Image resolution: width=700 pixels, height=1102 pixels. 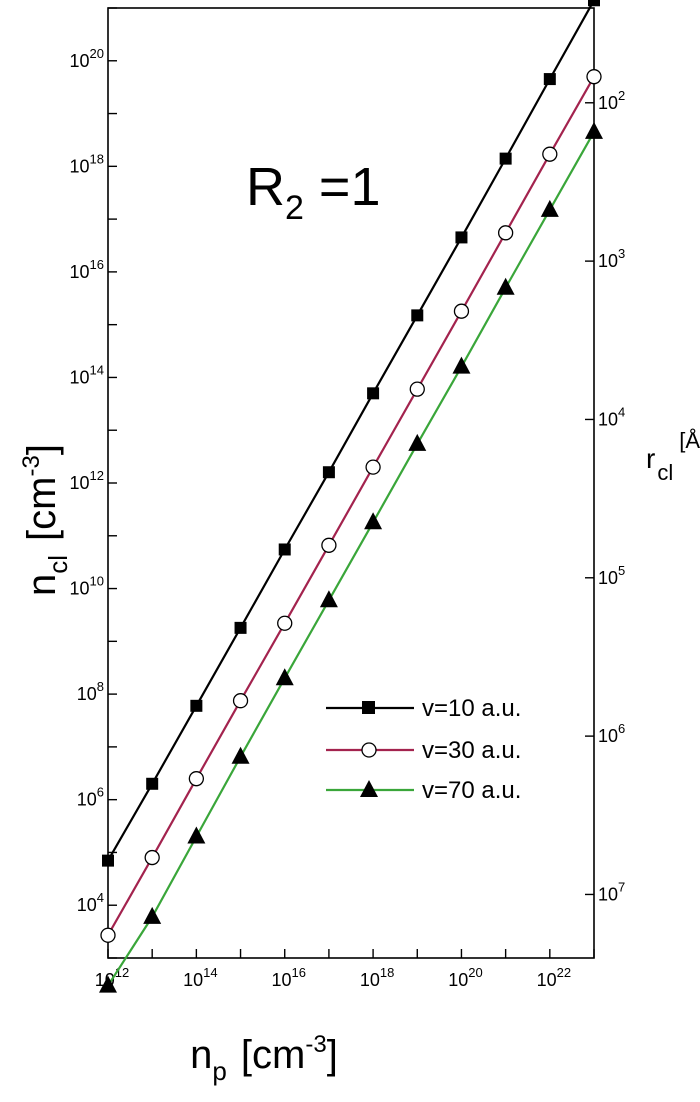 What do you see at coordinates (554, 977) in the screenshot?
I see `x-tick-label-22: 1022` at bounding box center [554, 977].